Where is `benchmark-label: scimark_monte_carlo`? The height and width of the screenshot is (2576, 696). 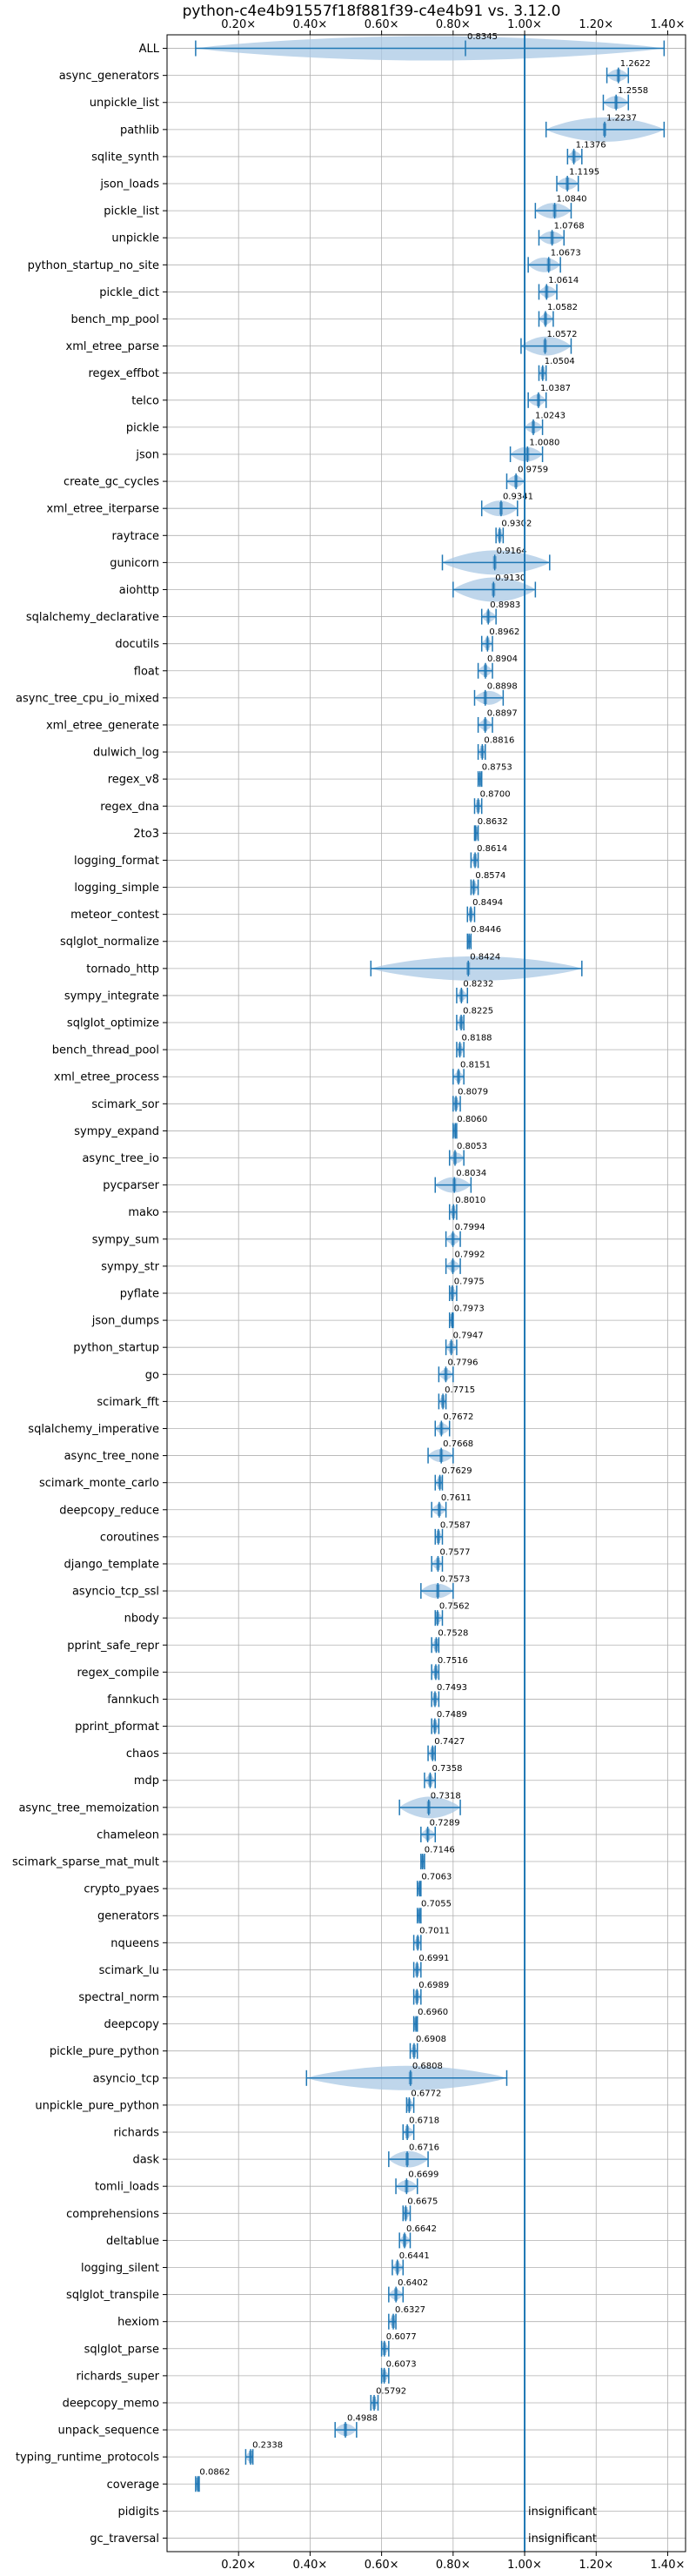
benchmark-label: scimark_monte_carlo is located at coordinates (99, 1484).